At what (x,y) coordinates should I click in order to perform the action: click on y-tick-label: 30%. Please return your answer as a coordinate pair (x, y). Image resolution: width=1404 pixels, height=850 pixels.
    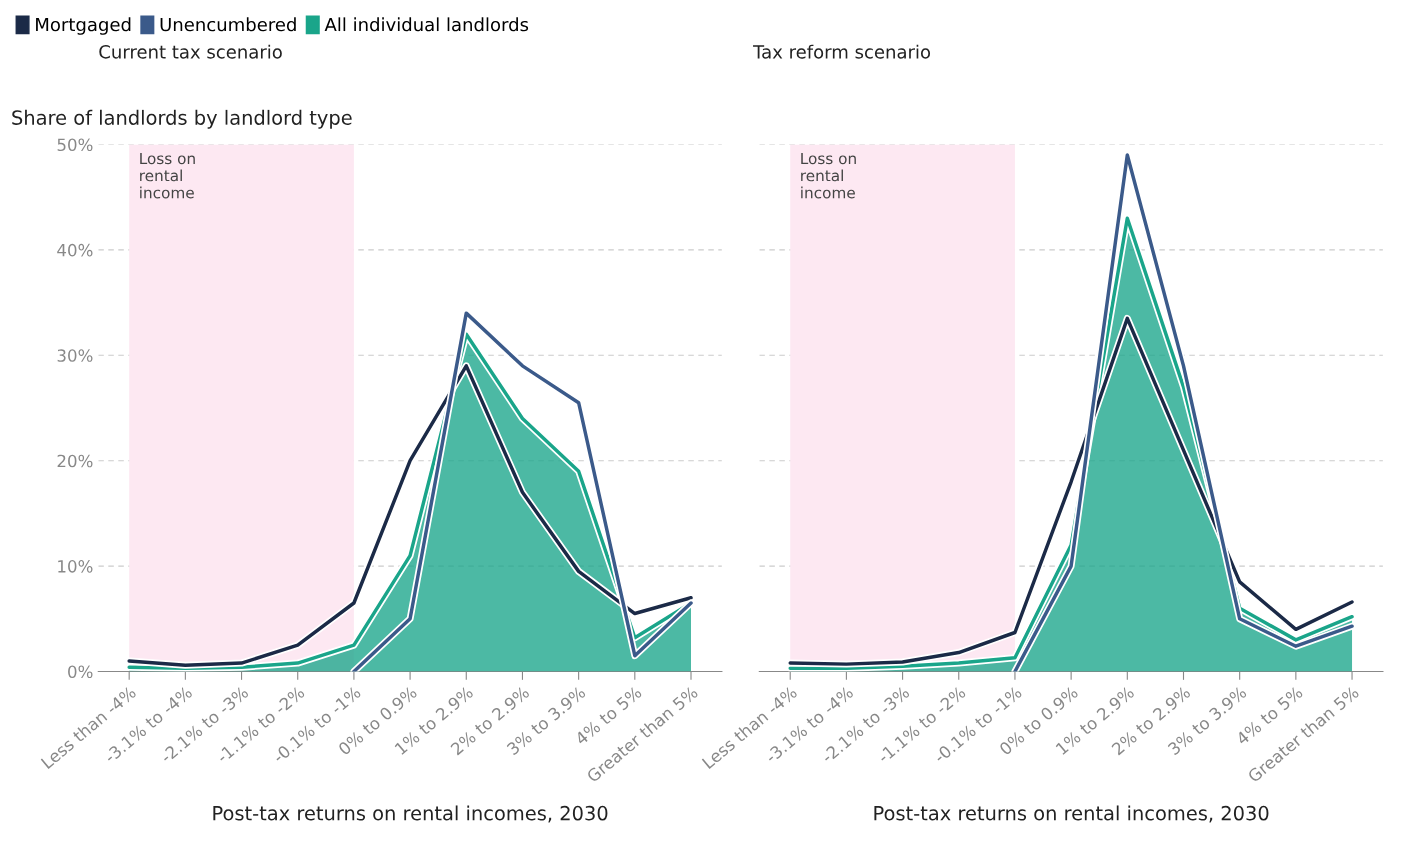
    Looking at the image, I should click on (75, 355).